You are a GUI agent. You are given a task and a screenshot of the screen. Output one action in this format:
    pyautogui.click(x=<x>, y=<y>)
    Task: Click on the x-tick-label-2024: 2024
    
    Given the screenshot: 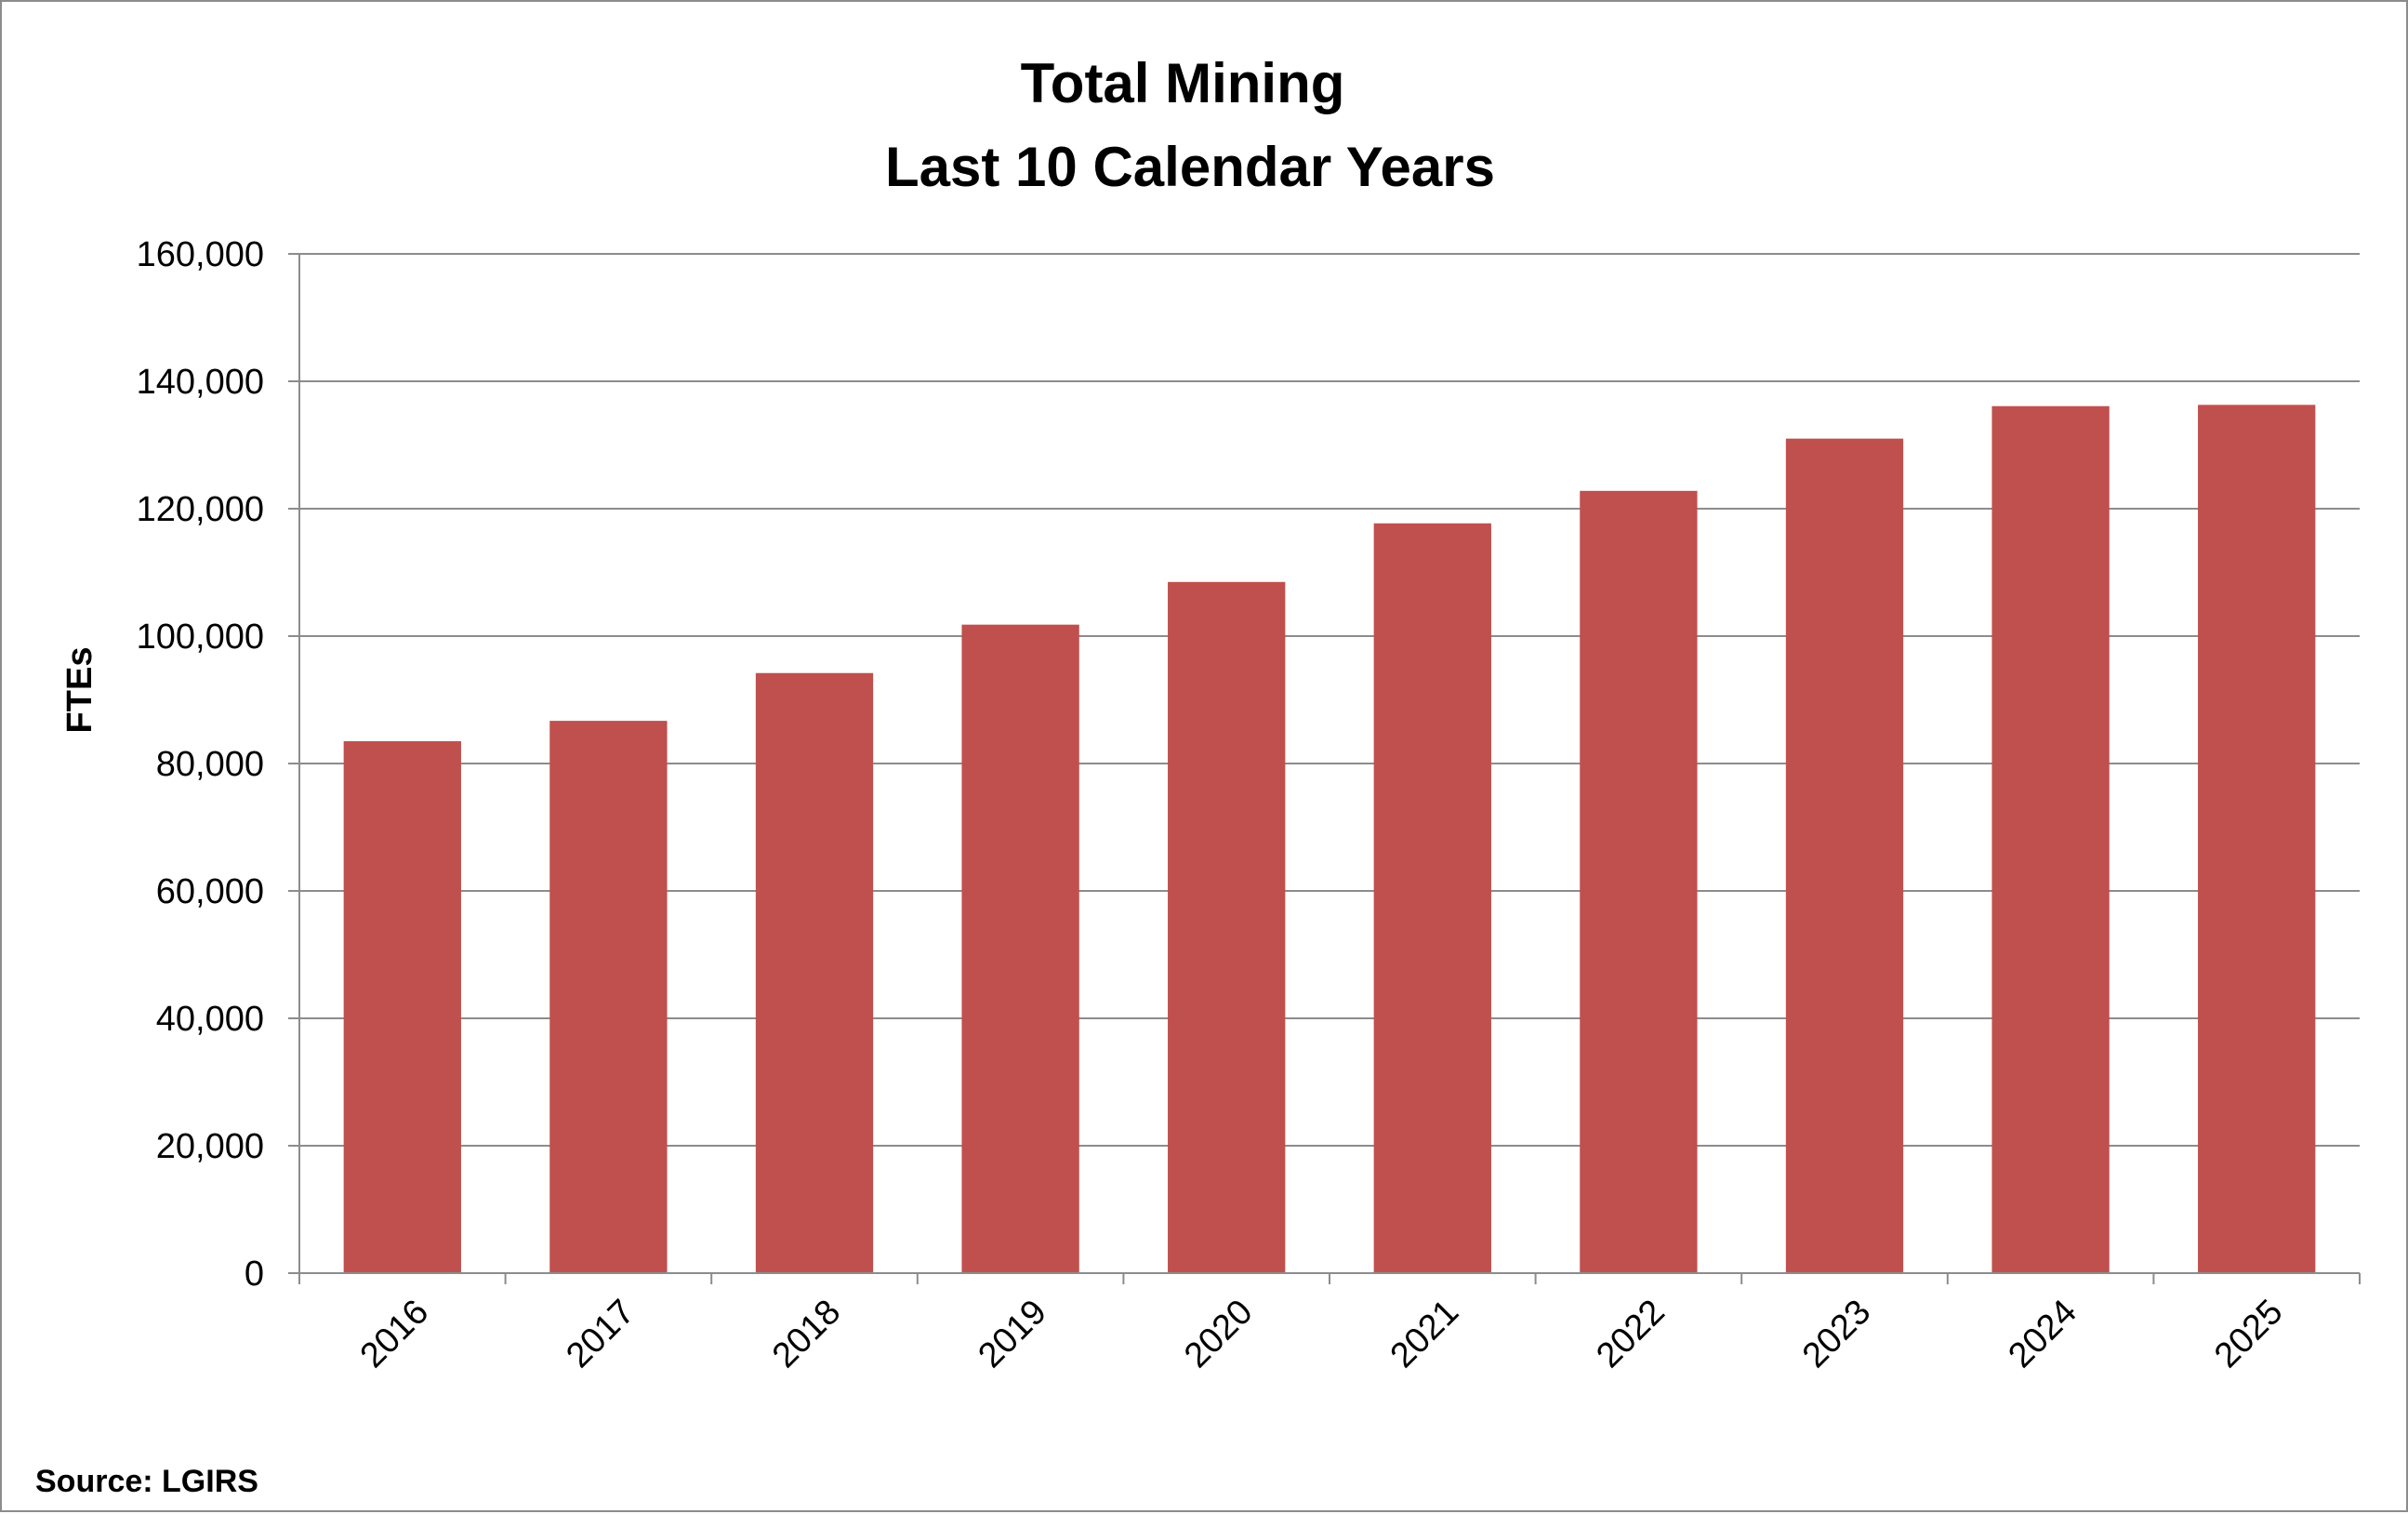 What is the action you would take?
    pyautogui.click(x=2042, y=1334)
    